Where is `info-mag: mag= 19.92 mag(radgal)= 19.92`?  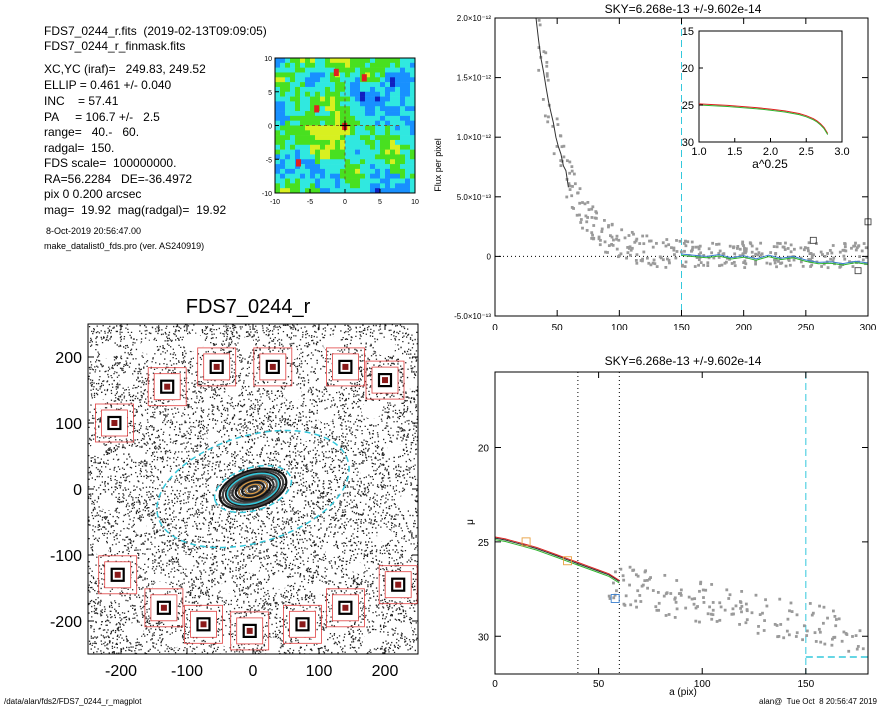
info-mag: mag= 19.92 mag(radgal)= 19.92 is located at coordinates (135, 210).